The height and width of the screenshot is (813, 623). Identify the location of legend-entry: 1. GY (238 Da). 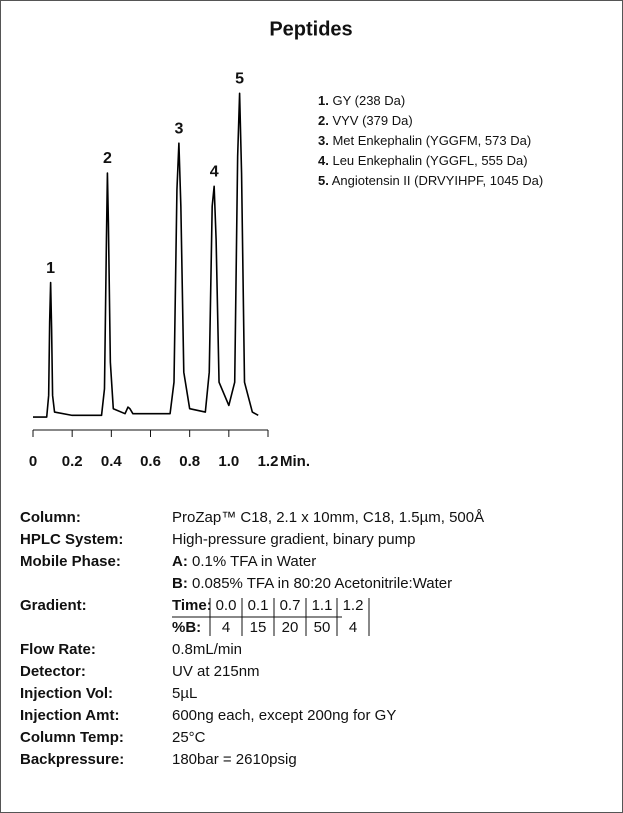
(361, 100).